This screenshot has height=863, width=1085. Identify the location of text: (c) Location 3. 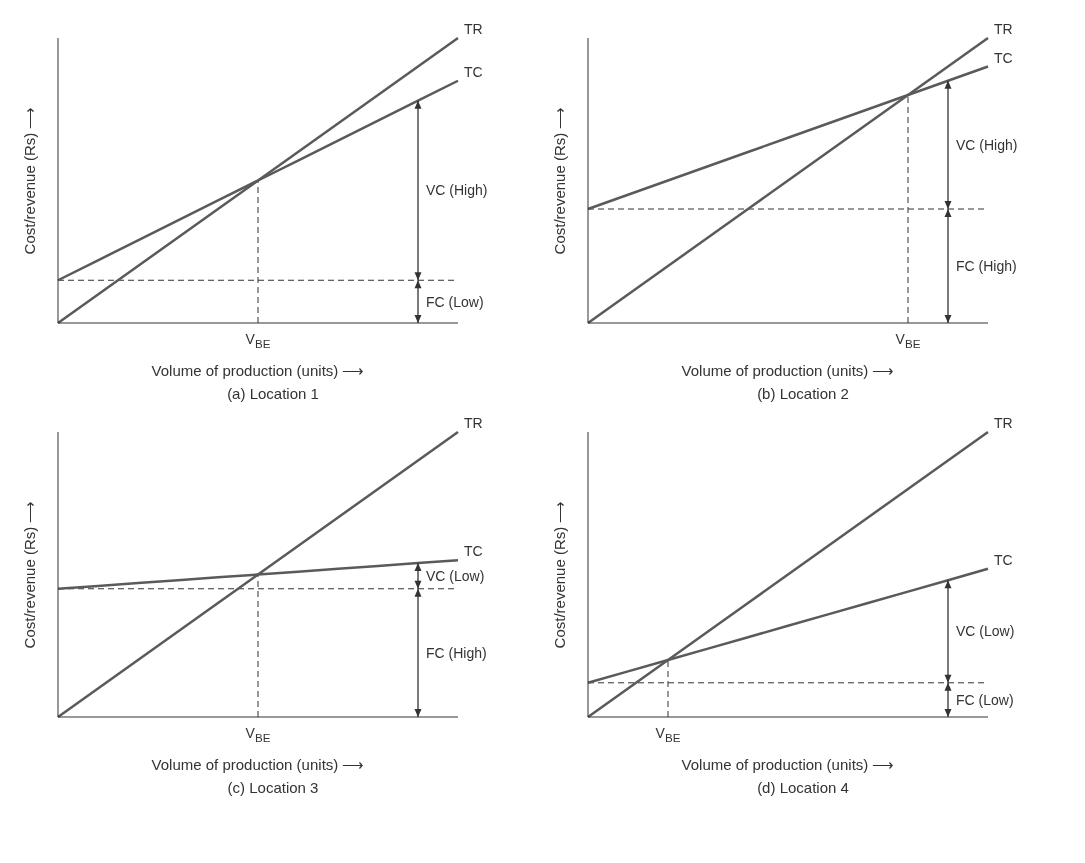
(273, 787).